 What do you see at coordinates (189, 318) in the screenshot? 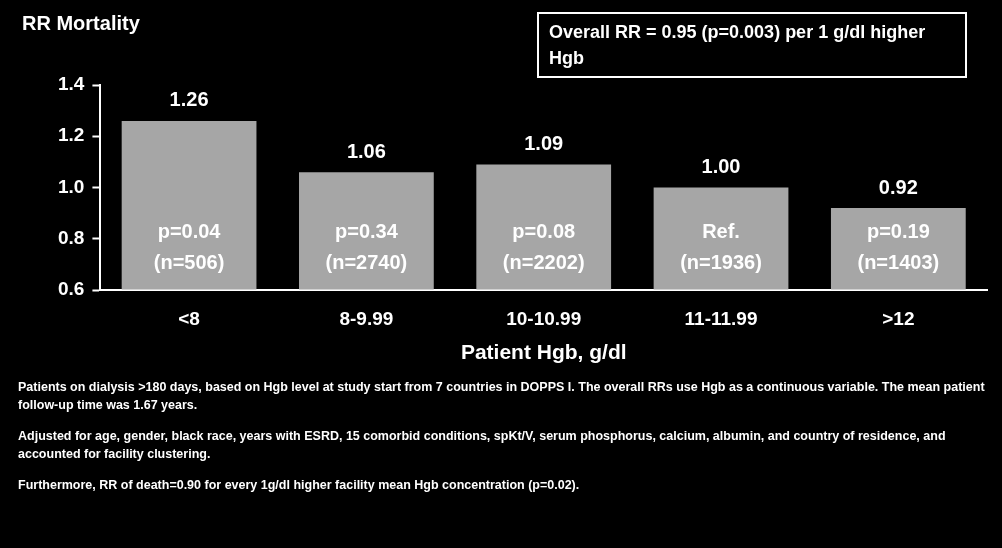
I see `x-tick-label: <8` at bounding box center [189, 318].